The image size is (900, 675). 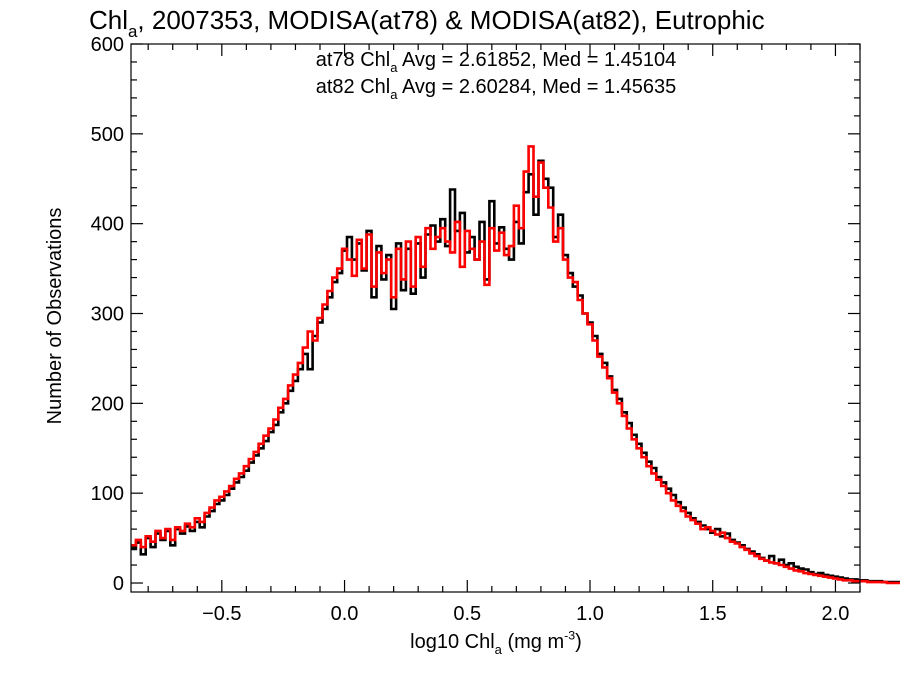 I want to click on x-tick-label: −0.5, so click(x=221, y=614).